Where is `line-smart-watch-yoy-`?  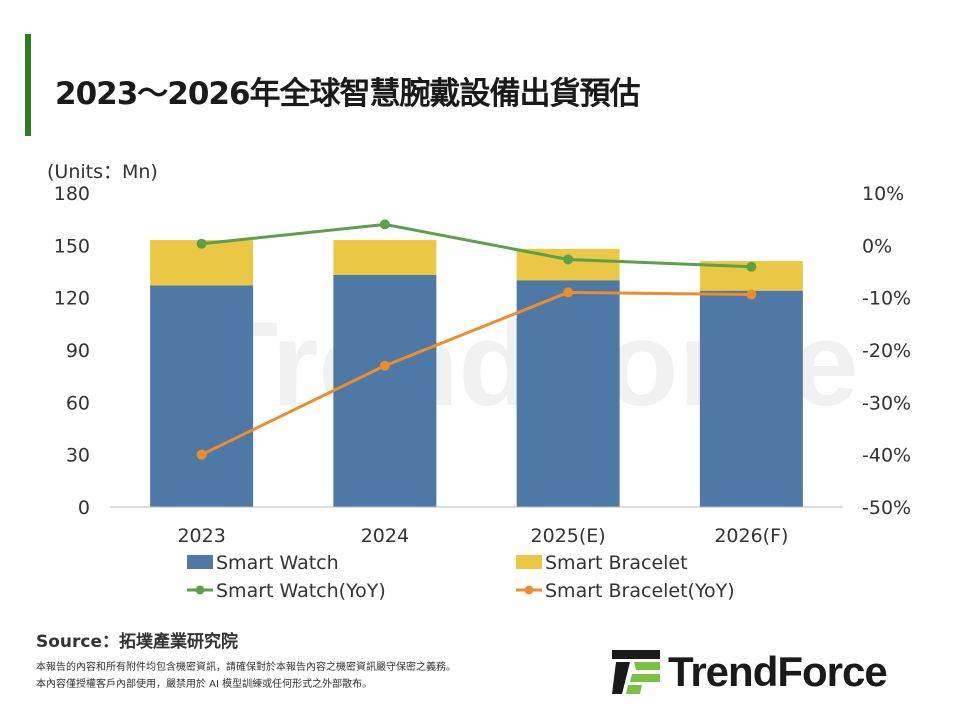 line-smart-watch-yoy- is located at coordinates (476, 245).